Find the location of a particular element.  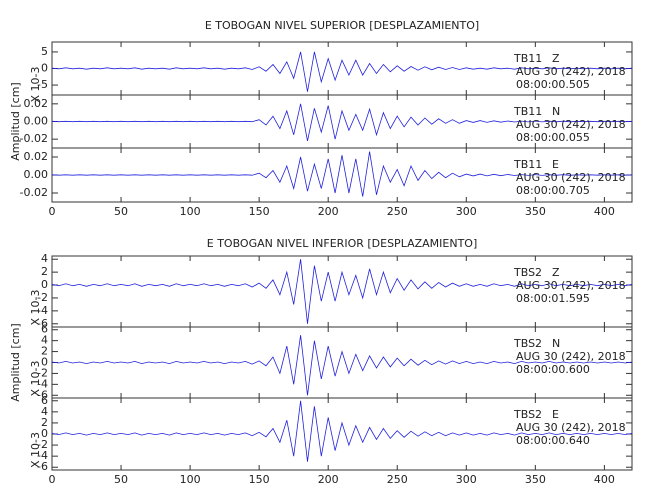

time-label: 08:00:00.505 is located at coordinates (553, 84).